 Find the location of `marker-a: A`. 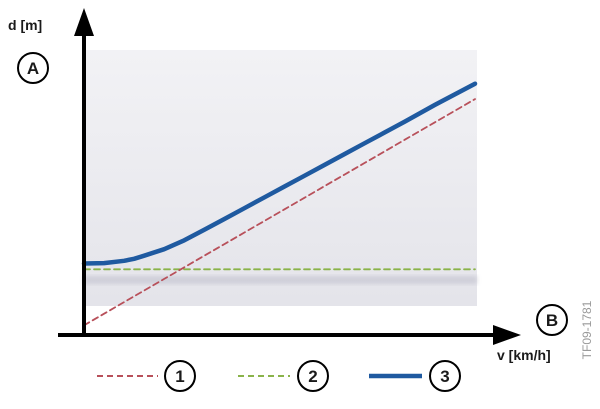

marker-a: A is located at coordinates (33, 68).